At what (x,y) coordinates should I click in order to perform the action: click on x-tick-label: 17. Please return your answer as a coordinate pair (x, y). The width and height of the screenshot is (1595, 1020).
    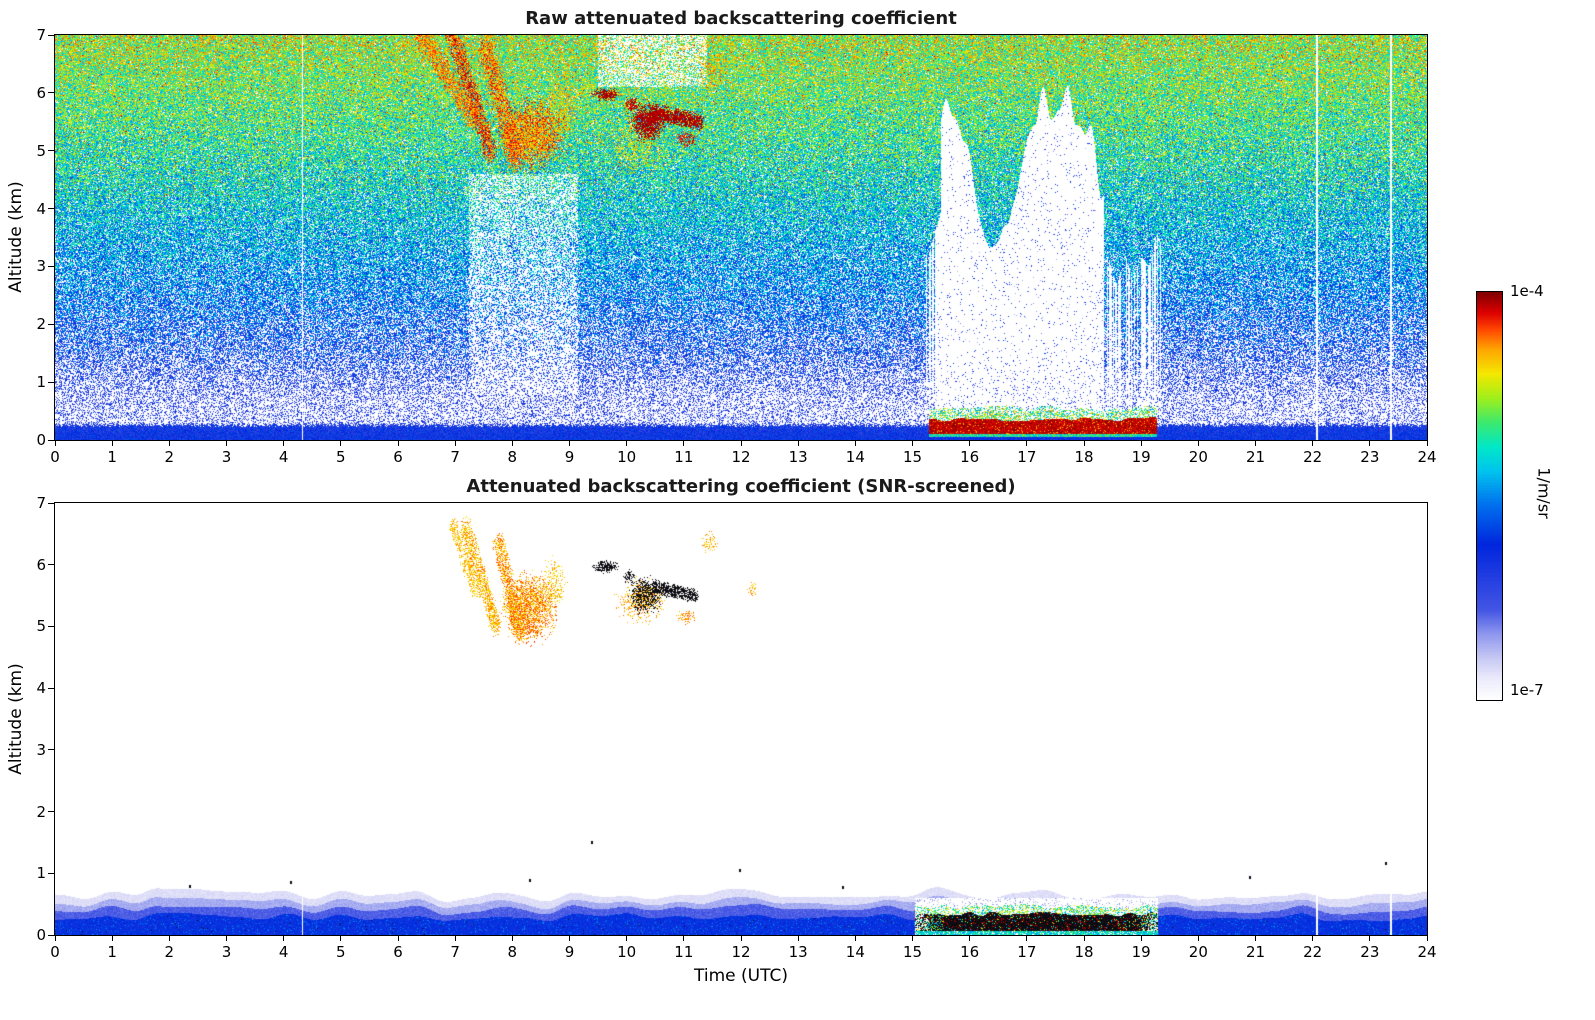
    Looking at the image, I should click on (1027, 457).